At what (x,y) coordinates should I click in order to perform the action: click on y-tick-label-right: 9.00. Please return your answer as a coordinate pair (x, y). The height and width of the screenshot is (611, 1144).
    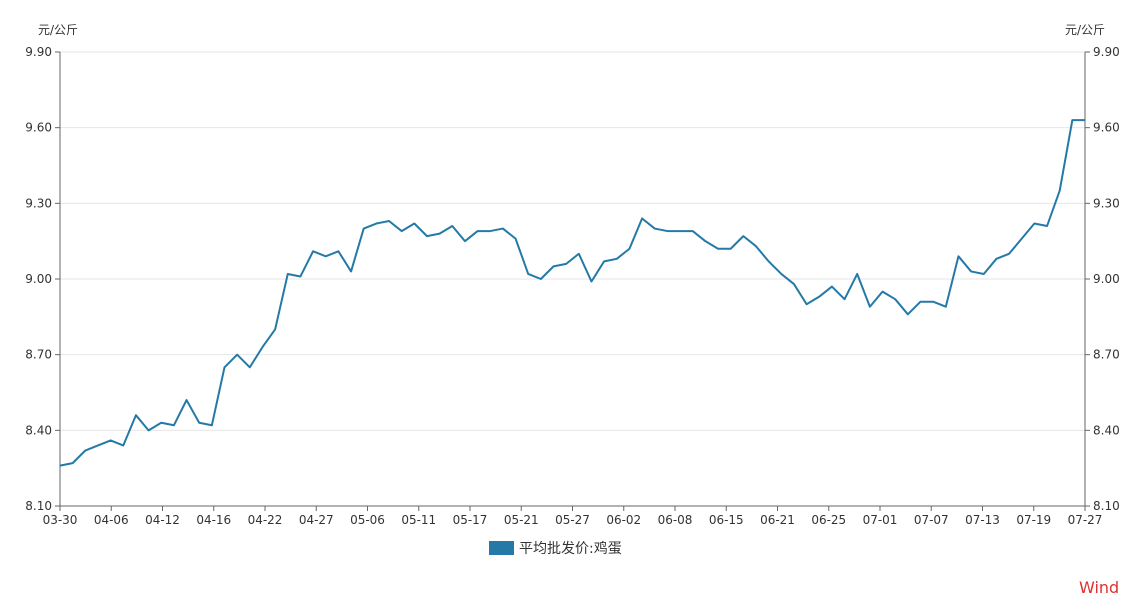
    Looking at the image, I should click on (1106, 279).